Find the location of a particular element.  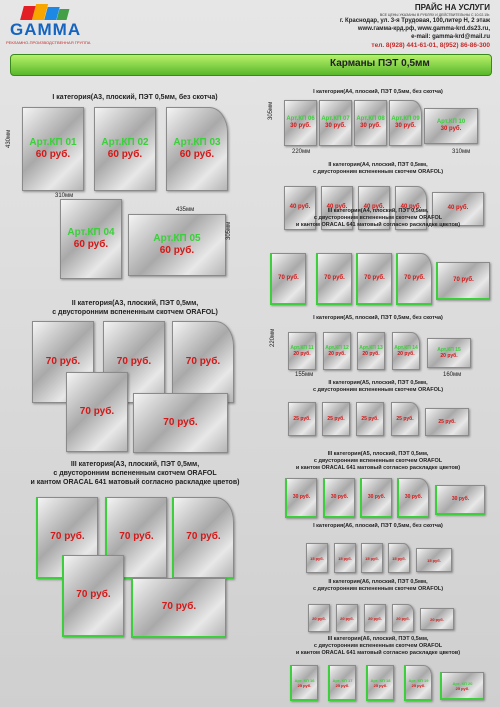

section-title: III категория(А3, плоский, ПЭТ 0,5мм, is located at coordinates (135, 464).